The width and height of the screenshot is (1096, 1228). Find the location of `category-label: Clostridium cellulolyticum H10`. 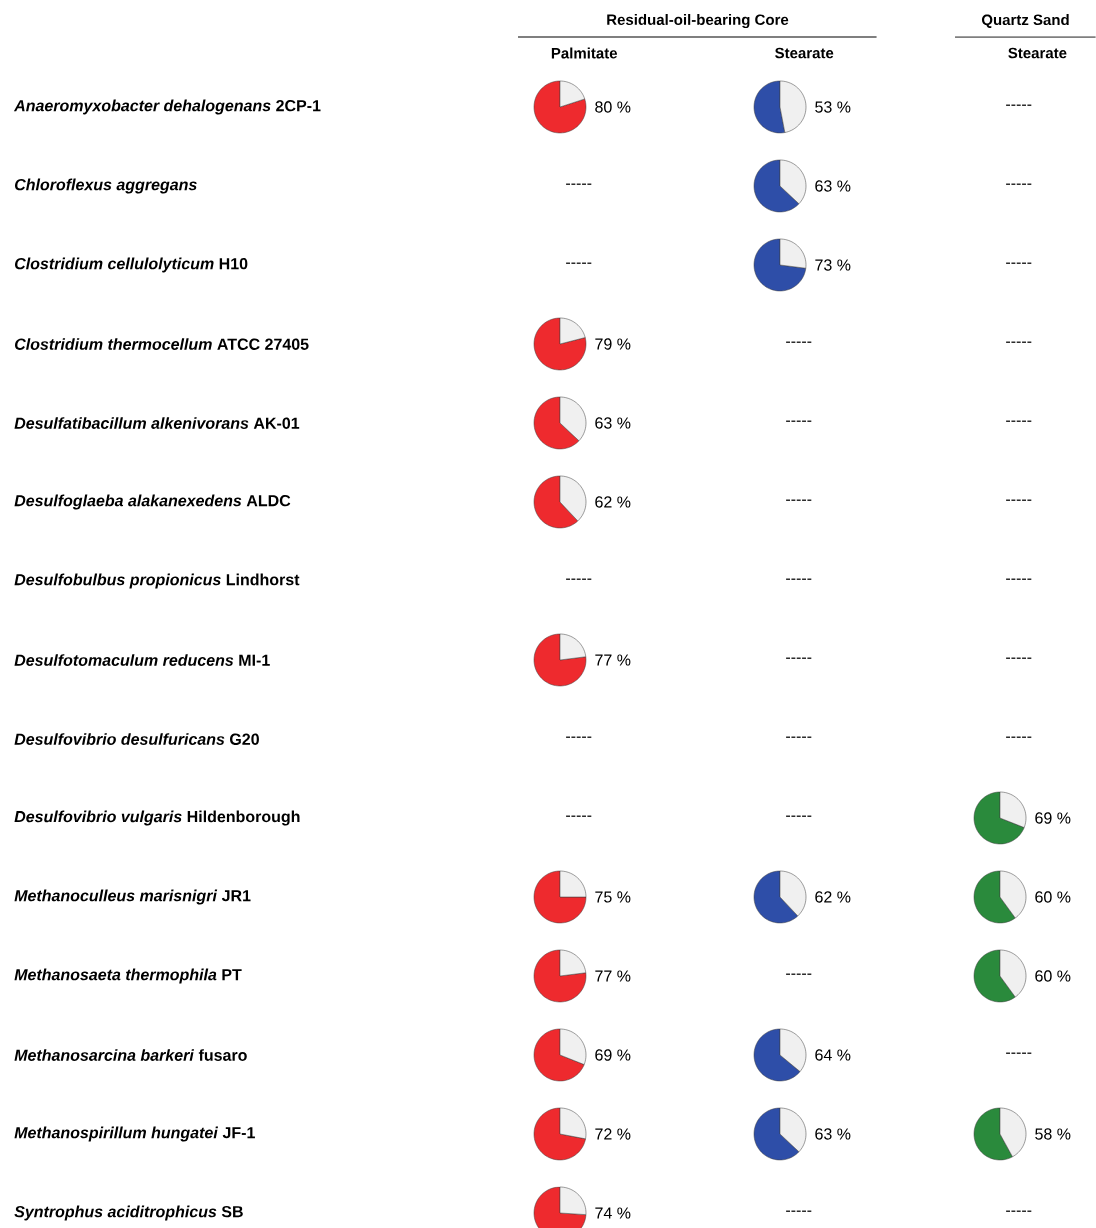

category-label: Clostridium cellulolyticum H10 is located at coordinates (131, 265).